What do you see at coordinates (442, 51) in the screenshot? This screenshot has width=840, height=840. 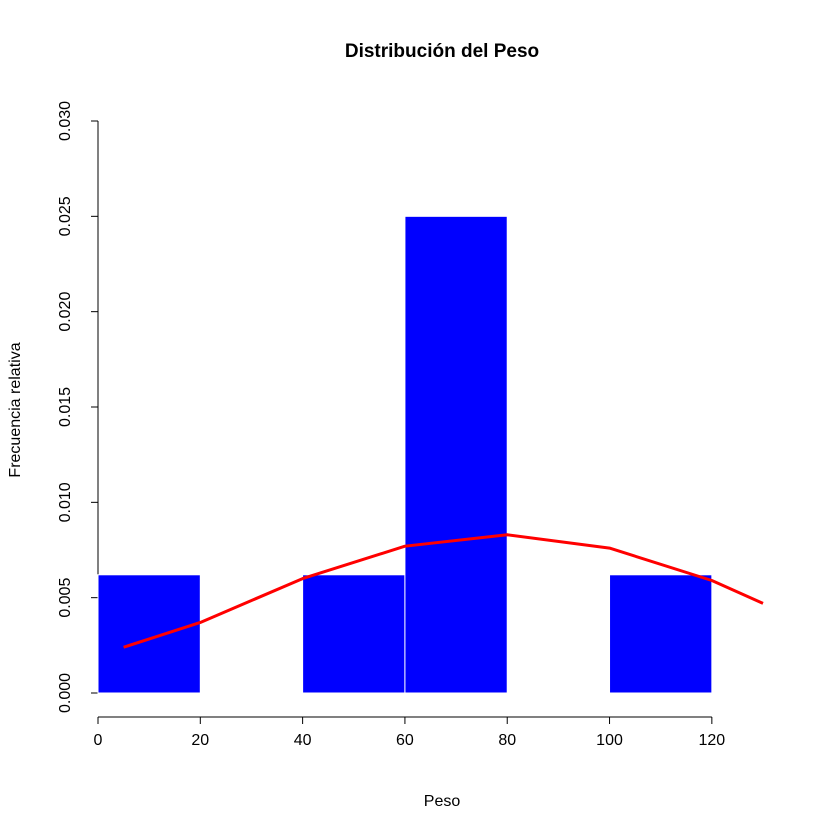 I see `chart-title: Distribución del Peso` at bounding box center [442, 51].